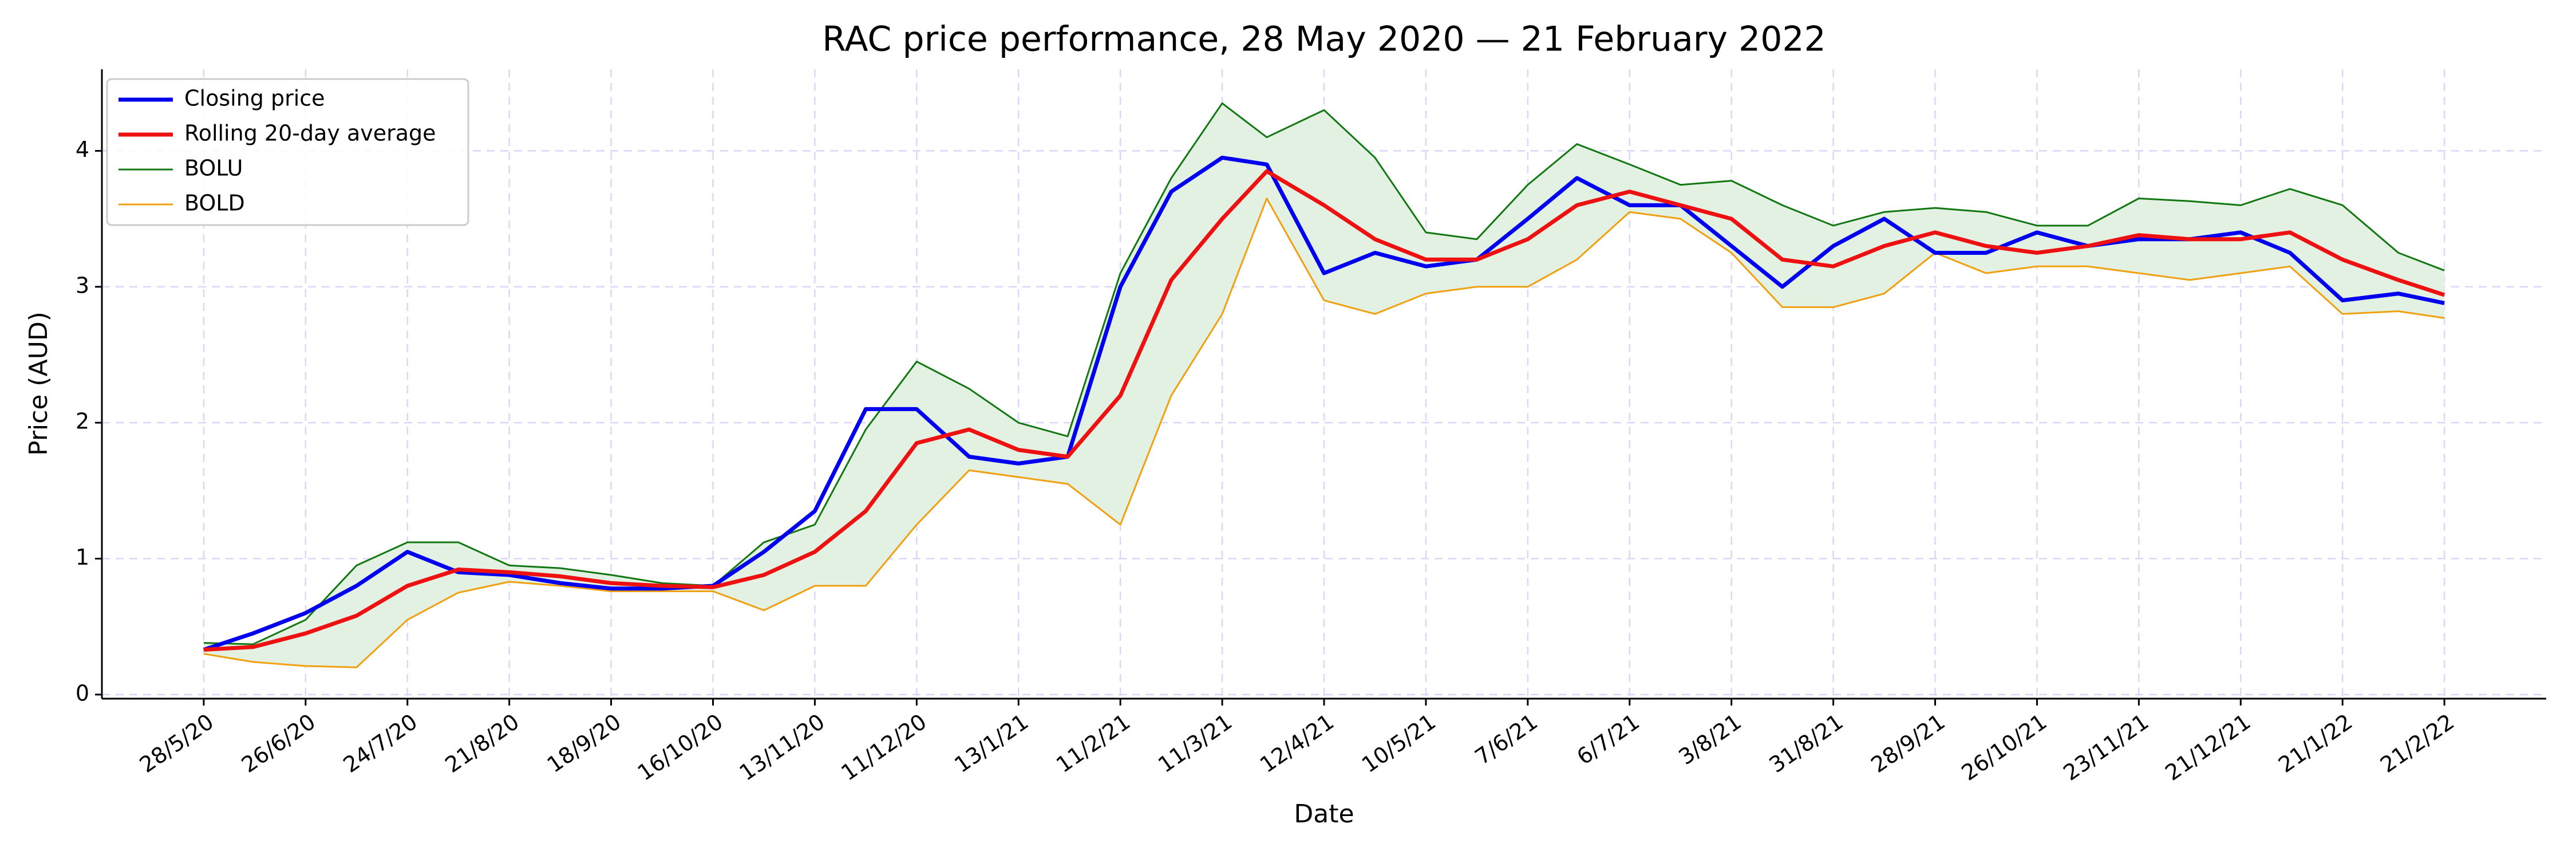 The width and height of the screenshot is (2576, 859). What do you see at coordinates (82, 693) in the screenshot?
I see `y-tick-label: 0` at bounding box center [82, 693].